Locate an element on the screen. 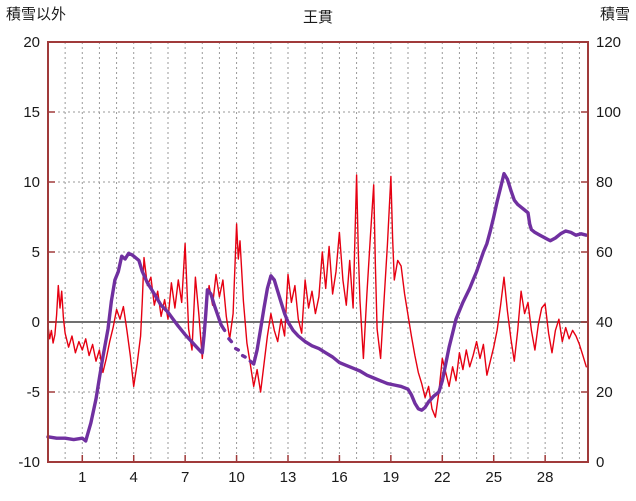  chart-title: 王貫 is located at coordinates (317, 17).